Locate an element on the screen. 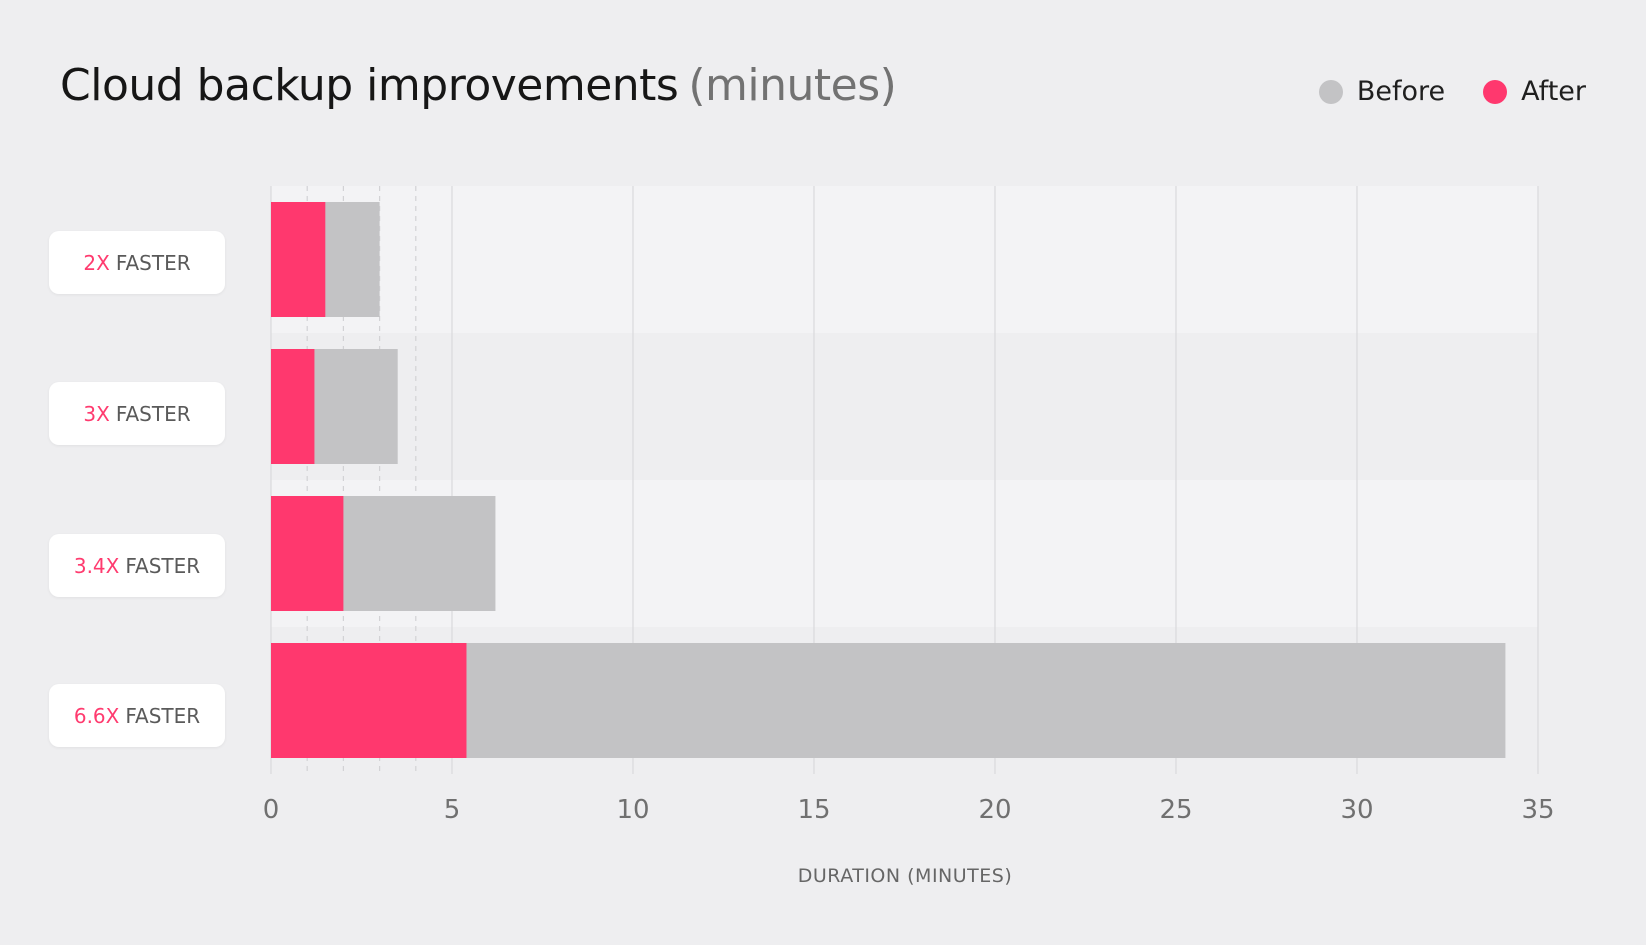  speedup-multiplier: 6.6X is located at coordinates (96, 715).